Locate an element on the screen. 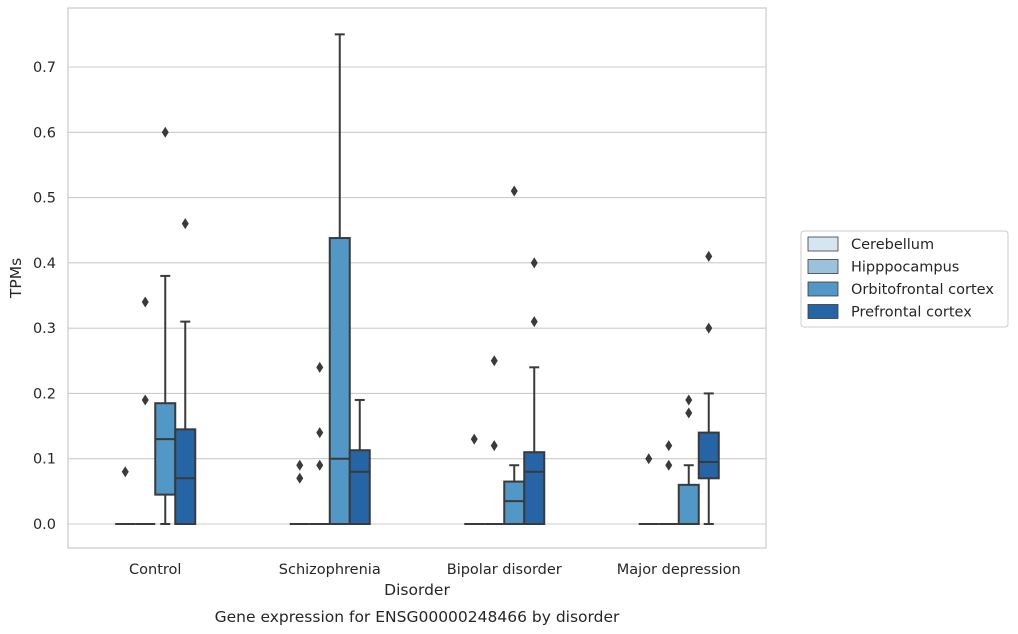  y-tick-label: 0.0 is located at coordinates (44, 525).